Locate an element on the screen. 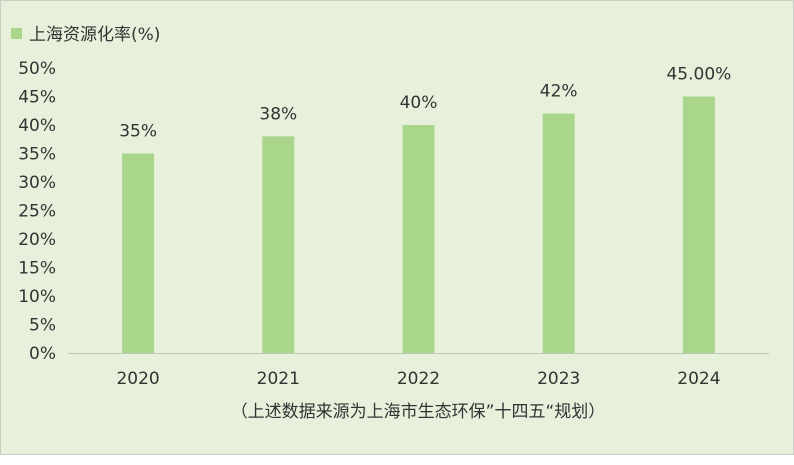 The height and width of the screenshot is (465, 794). y-tick-label: 15% is located at coordinates (37, 269).